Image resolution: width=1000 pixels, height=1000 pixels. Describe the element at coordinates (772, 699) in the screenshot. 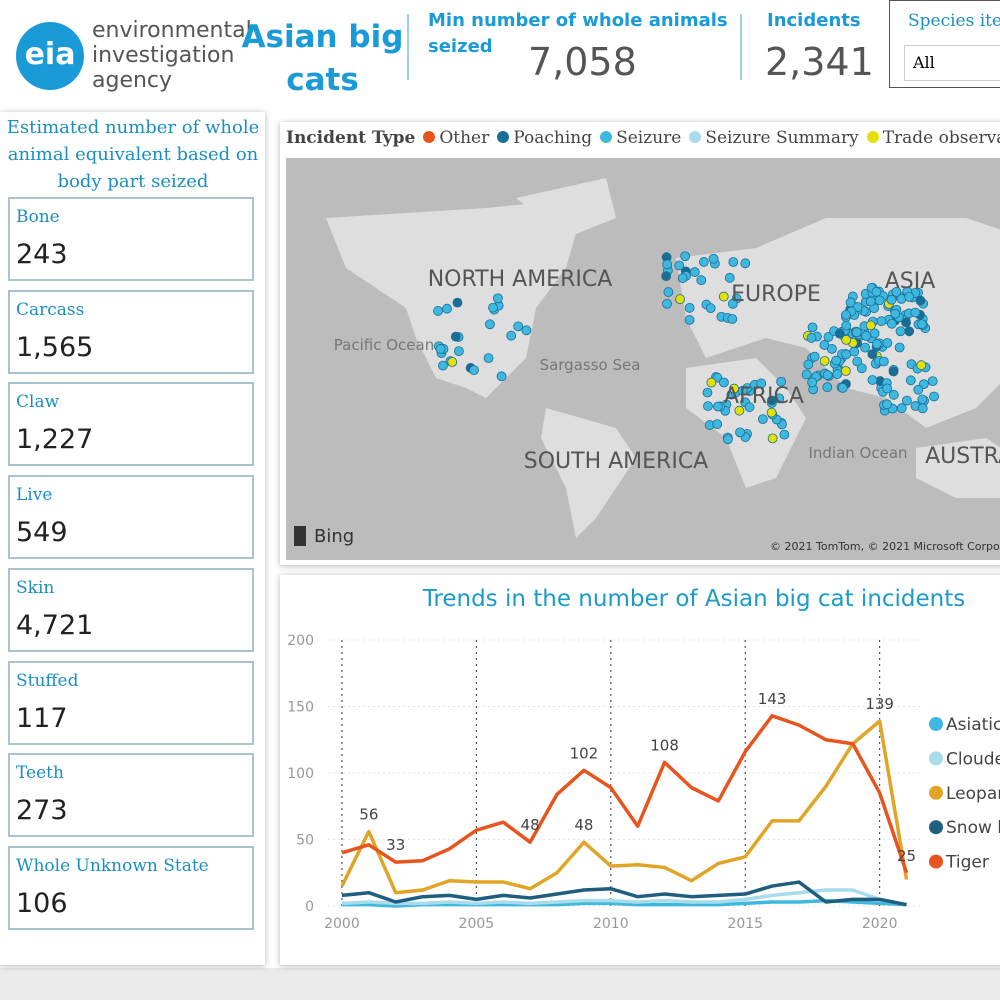

I see `data-label: 143` at that location.